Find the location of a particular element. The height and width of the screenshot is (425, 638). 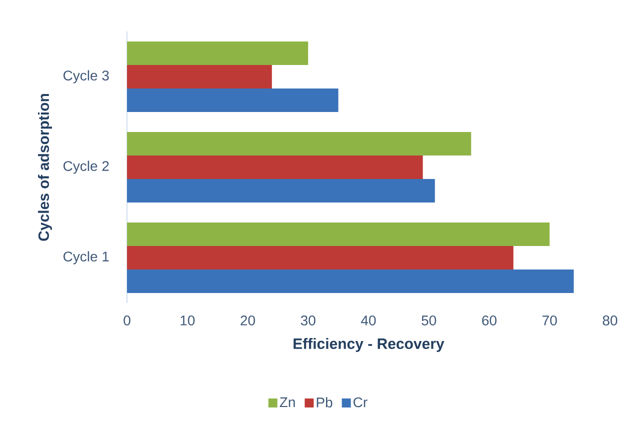

y-tick-label: Cycle 2 is located at coordinates (86, 167).